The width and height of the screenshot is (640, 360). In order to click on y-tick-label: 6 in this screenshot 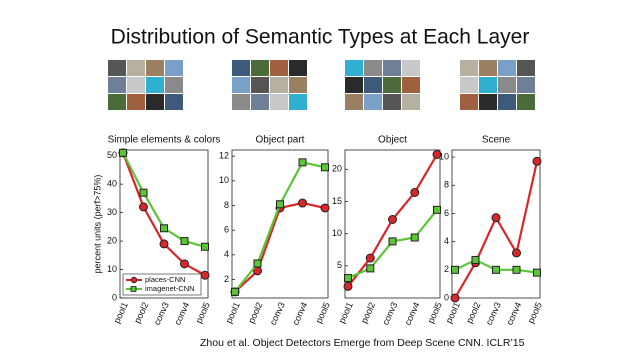, I will do `click(226, 230)`.